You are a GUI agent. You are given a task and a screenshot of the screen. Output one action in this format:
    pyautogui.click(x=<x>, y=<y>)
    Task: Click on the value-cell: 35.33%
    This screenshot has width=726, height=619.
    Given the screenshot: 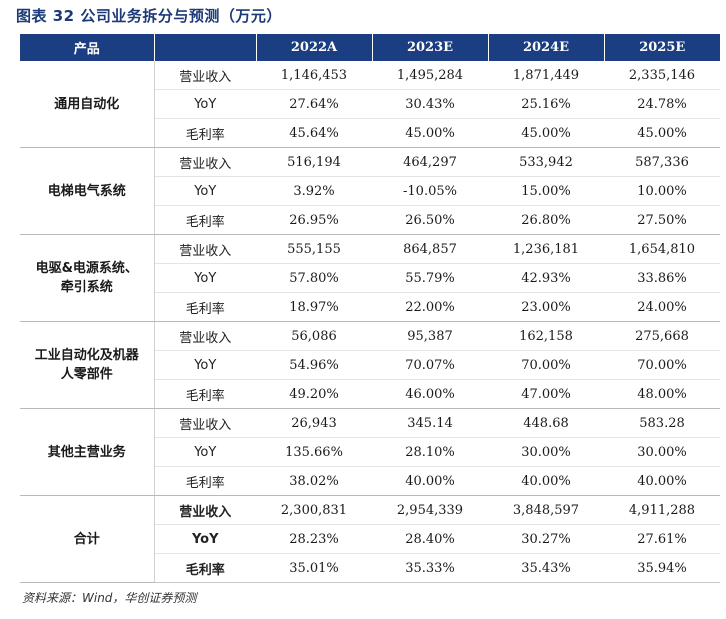 What is the action you would take?
    pyautogui.click(x=430, y=568)
    